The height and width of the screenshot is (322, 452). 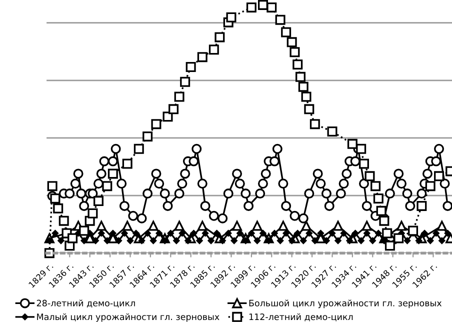 What do you see at coordinates (128, 317) in the screenshot?
I see `legend-label: Малый цикл урожайности гл. зерновых` at bounding box center [128, 317].